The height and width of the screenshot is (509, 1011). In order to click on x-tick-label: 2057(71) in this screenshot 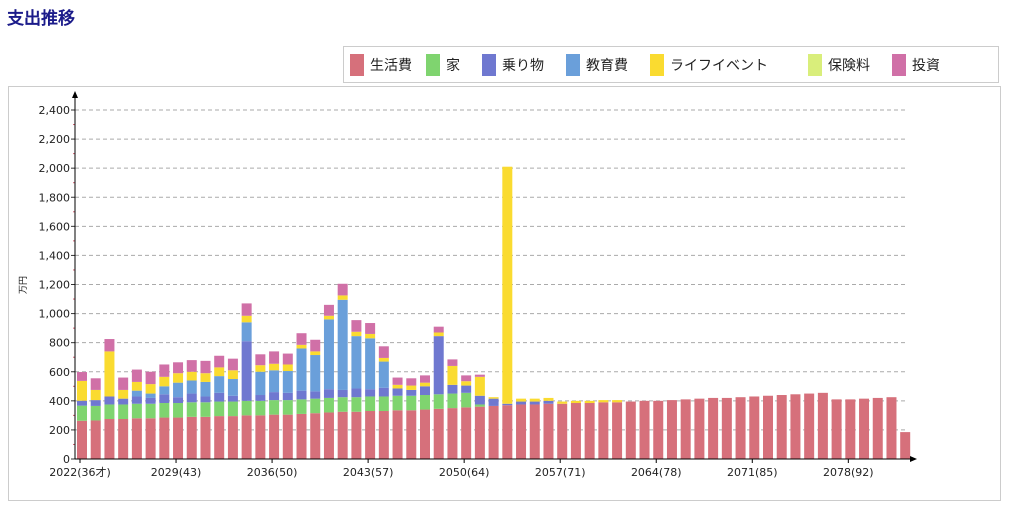, I will do `click(560, 472)`.